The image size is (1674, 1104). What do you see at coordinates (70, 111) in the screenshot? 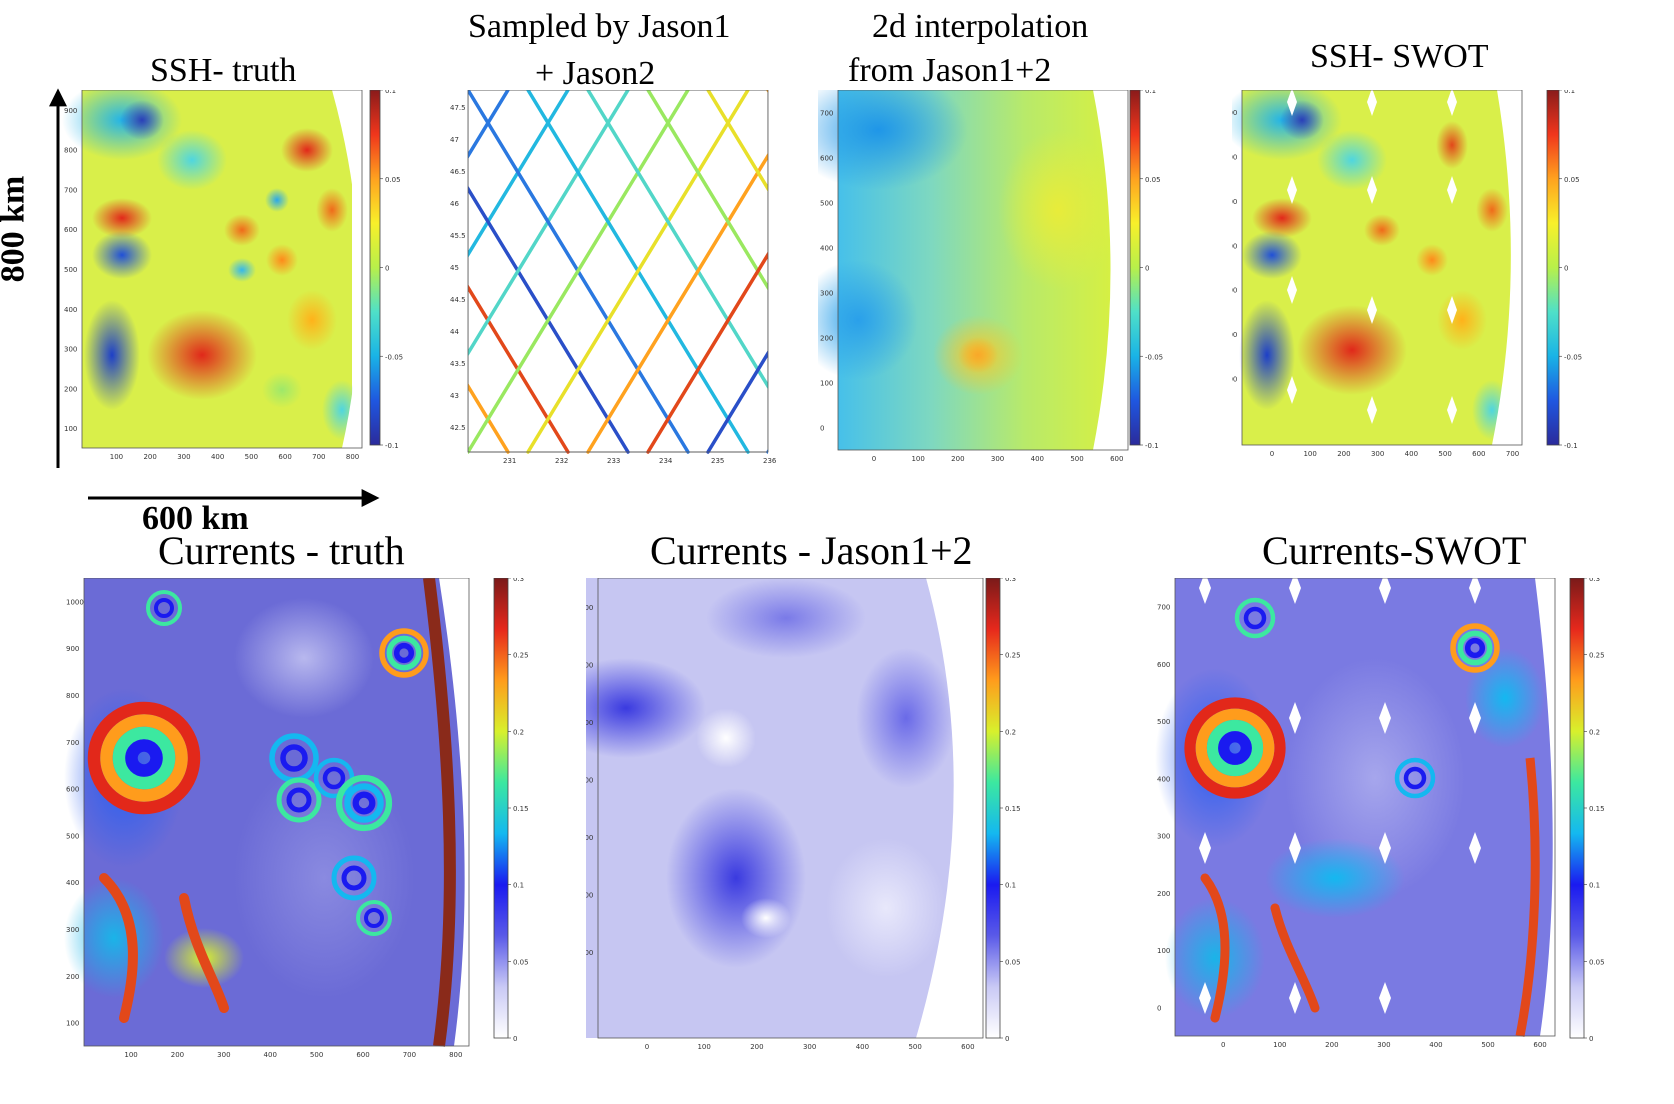
I see `y-tick-label: 900` at bounding box center [70, 111].